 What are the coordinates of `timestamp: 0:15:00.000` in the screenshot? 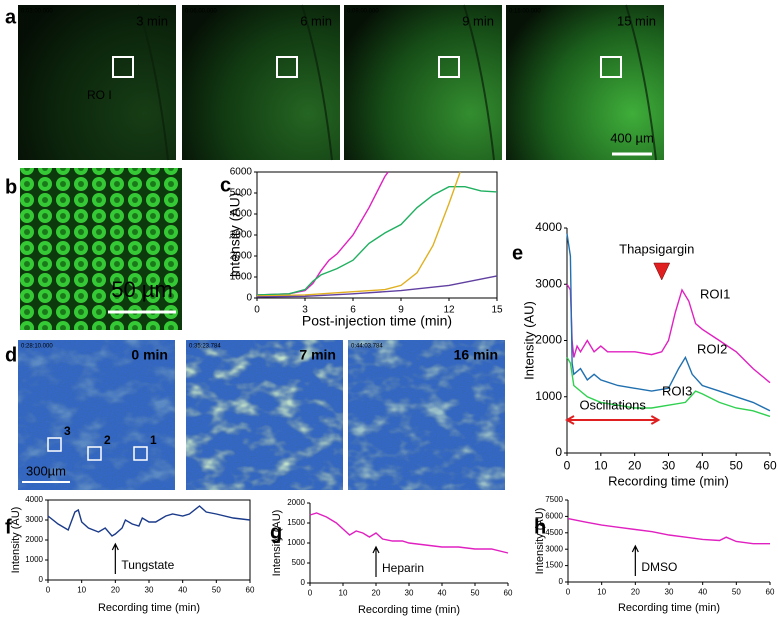 It's located at (525, 12).